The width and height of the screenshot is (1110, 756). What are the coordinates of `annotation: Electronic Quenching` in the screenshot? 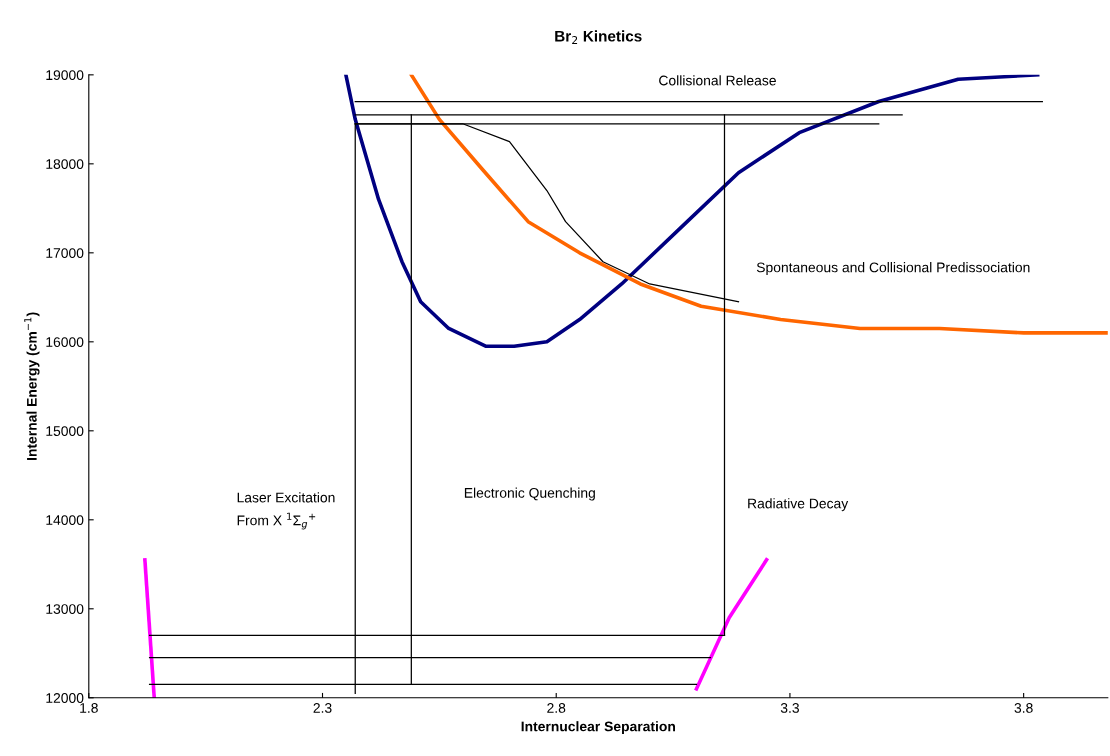 It's located at (529, 494).